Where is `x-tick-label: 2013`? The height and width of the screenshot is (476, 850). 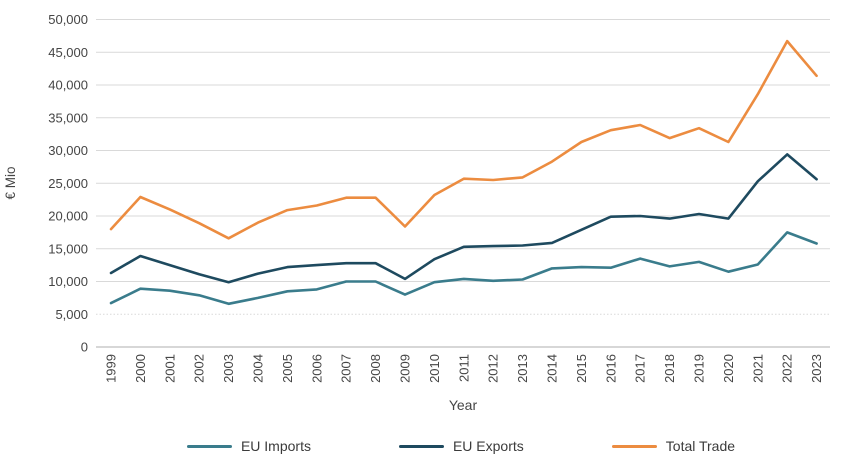 x-tick-label: 2013 is located at coordinates (522, 368).